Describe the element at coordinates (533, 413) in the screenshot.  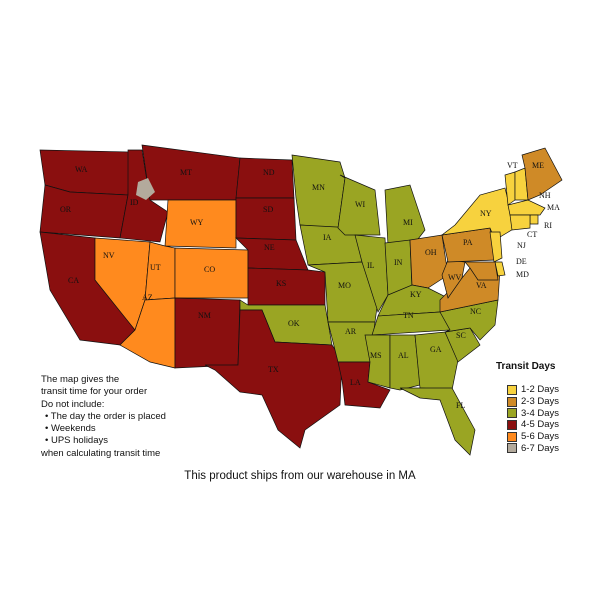
I see `legend-item: 3-4 Days` at that location.